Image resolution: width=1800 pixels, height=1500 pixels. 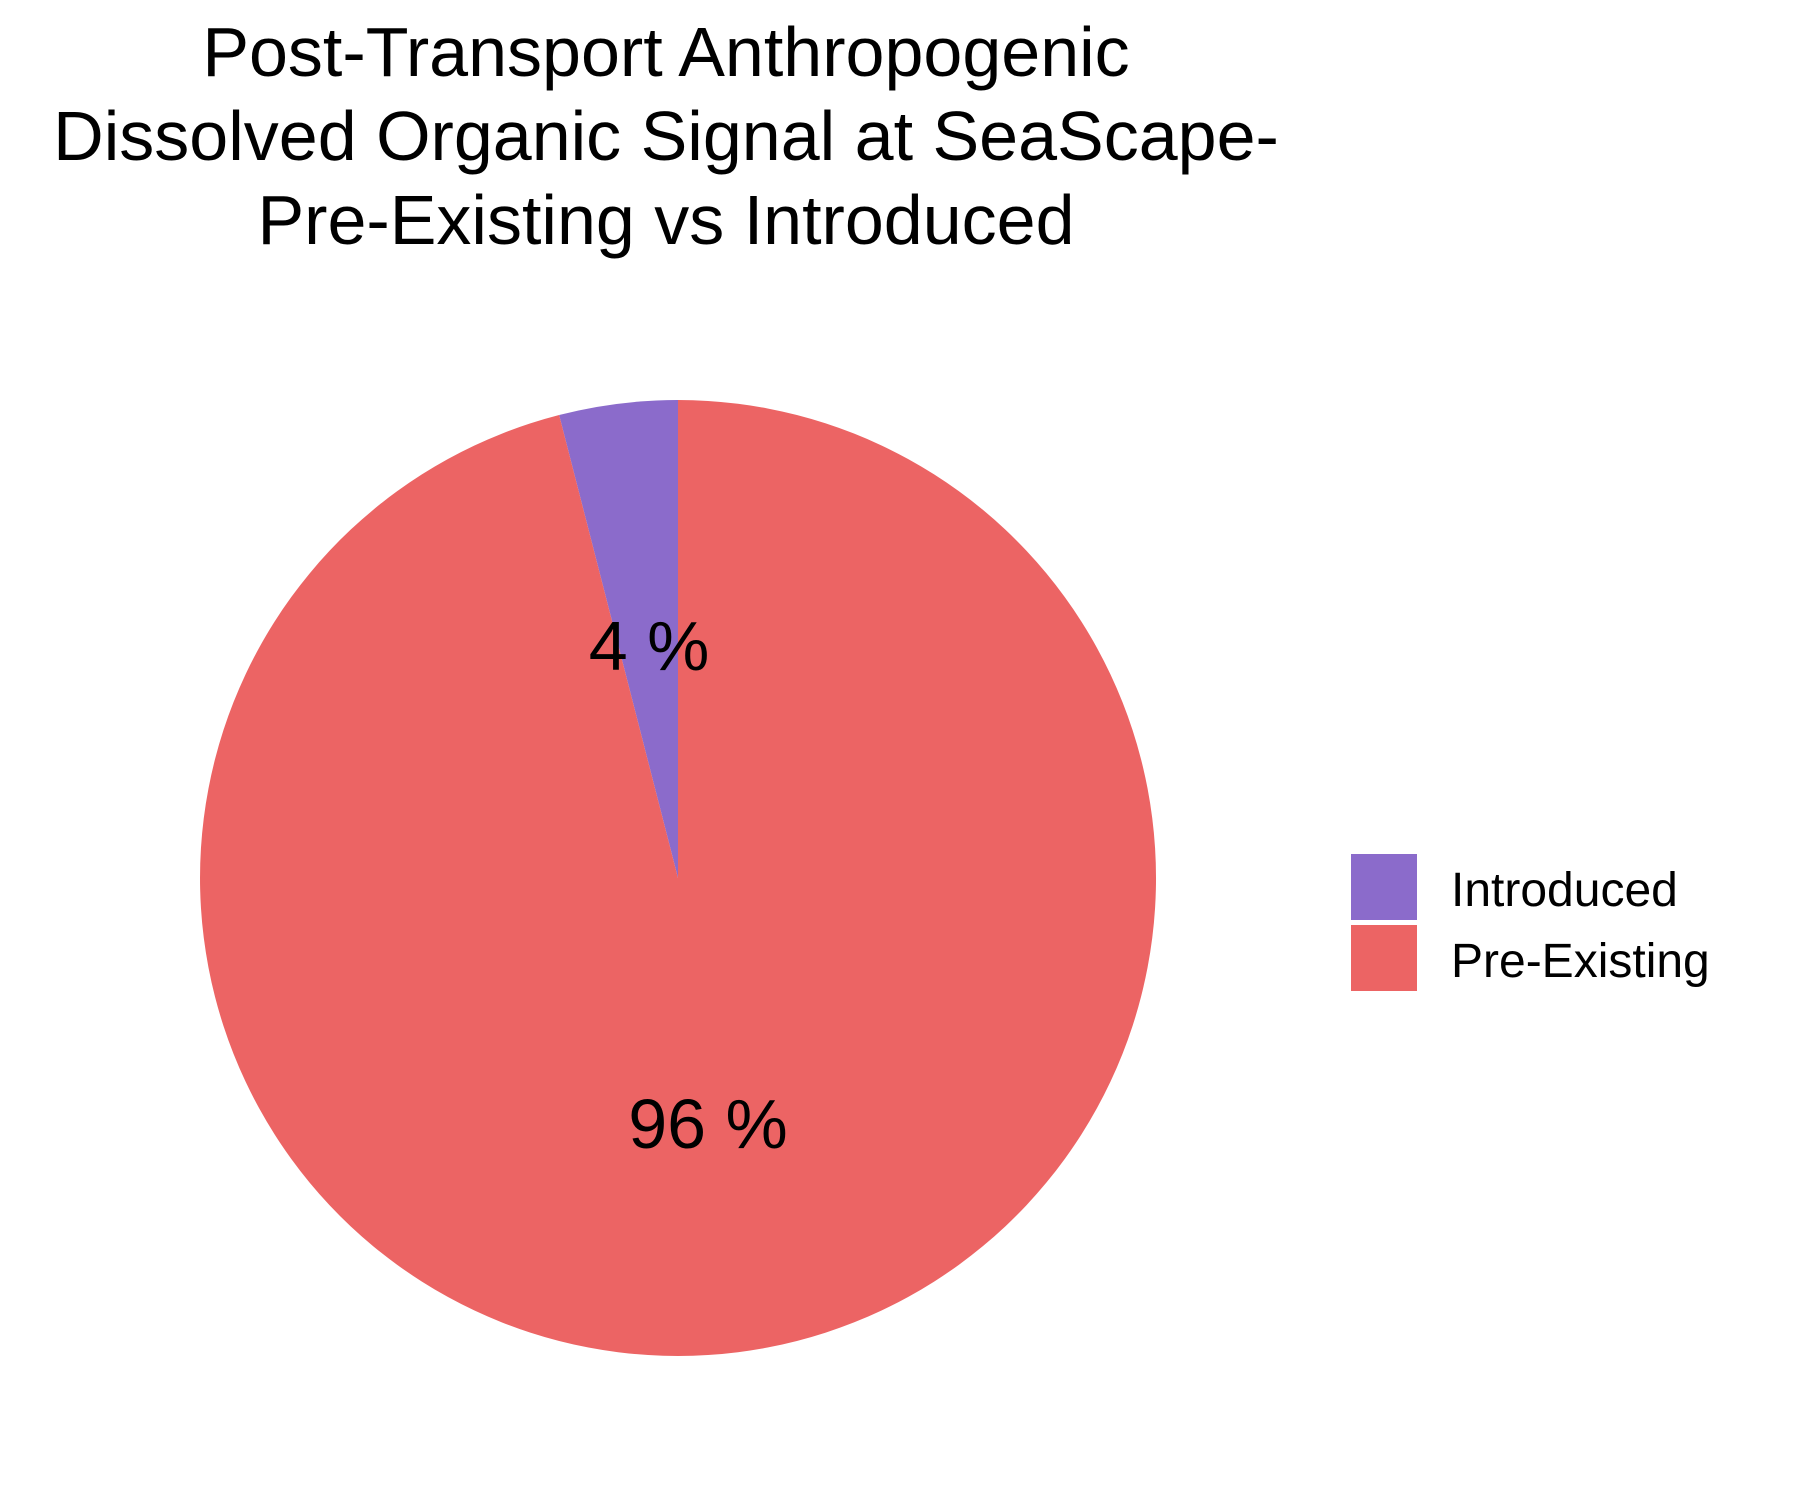 What do you see at coordinates (1564, 890) in the screenshot?
I see `legend-label-introduced: Introduced` at bounding box center [1564, 890].